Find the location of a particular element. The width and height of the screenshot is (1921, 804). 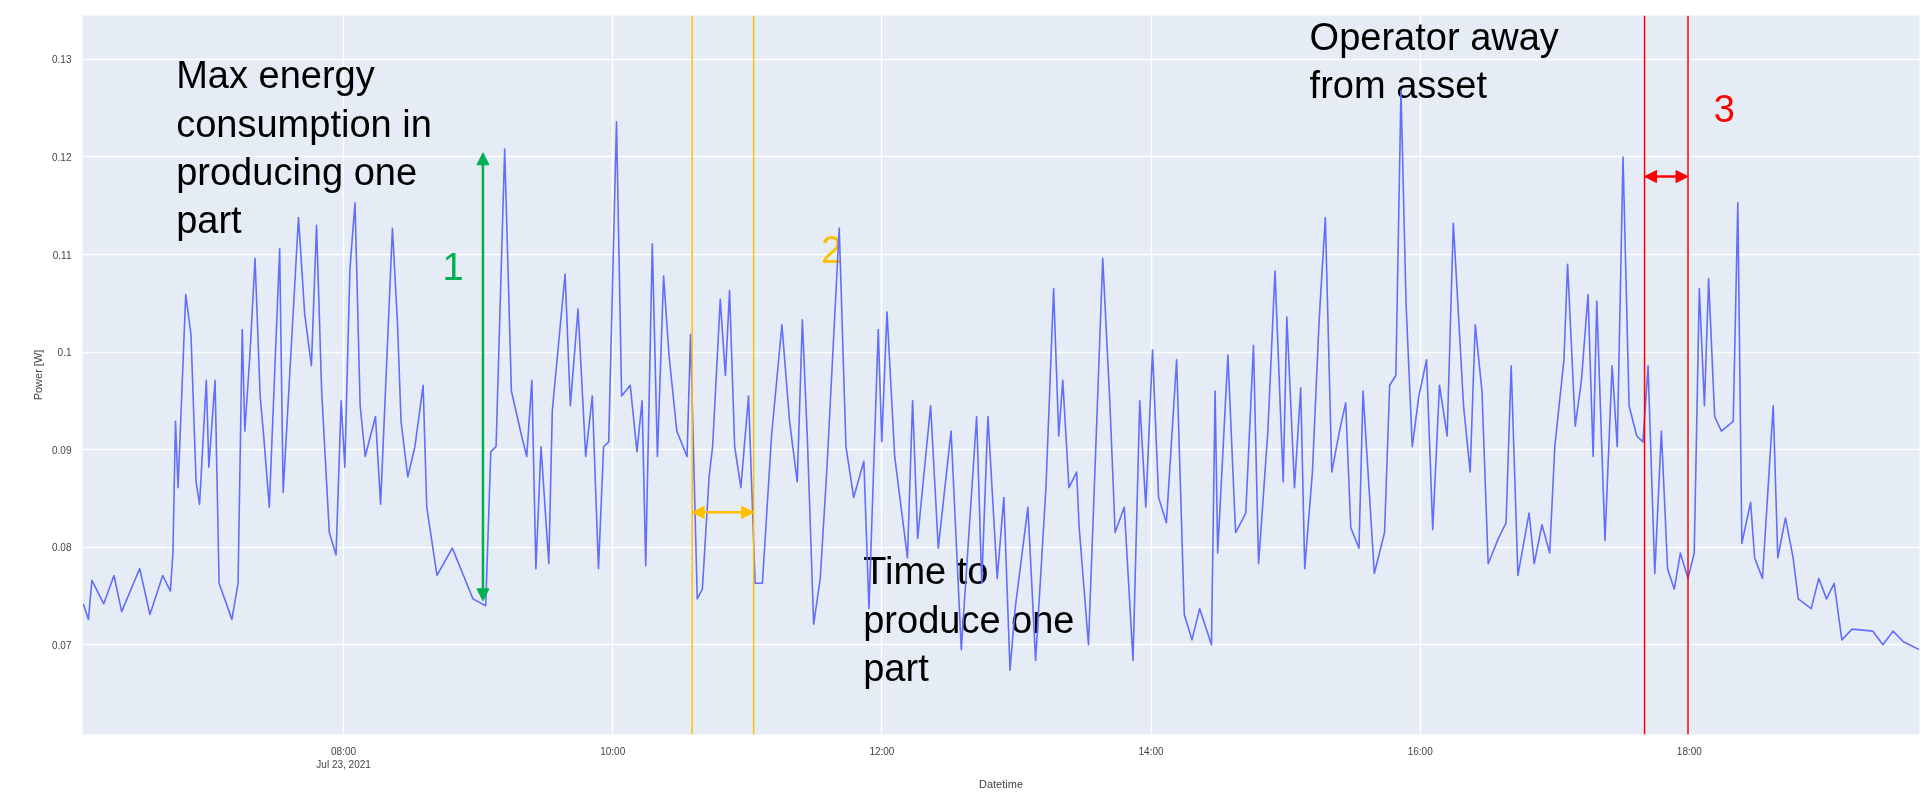

annotation: 3 is located at coordinates (1724, 109).